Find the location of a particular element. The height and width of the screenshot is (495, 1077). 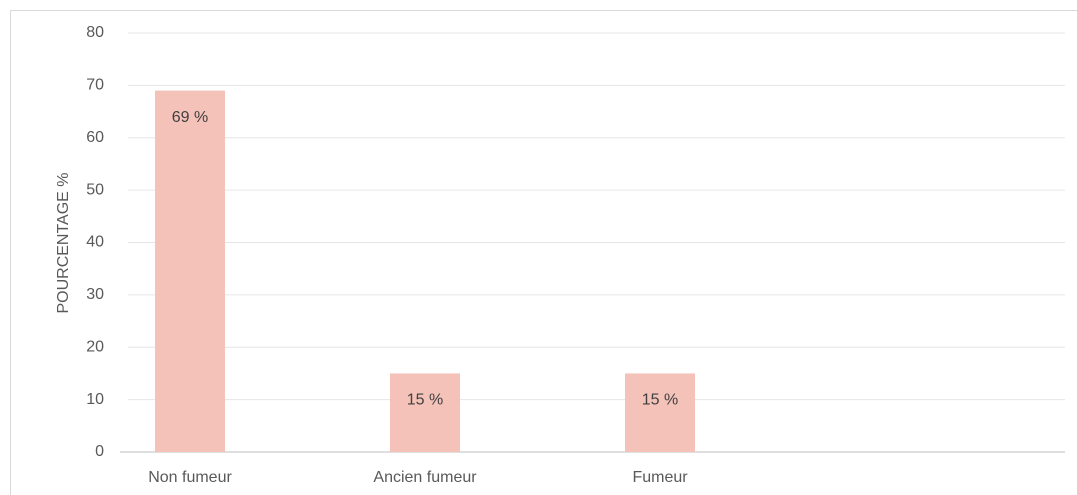

y-tick-label: 40 is located at coordinates (95, 242).